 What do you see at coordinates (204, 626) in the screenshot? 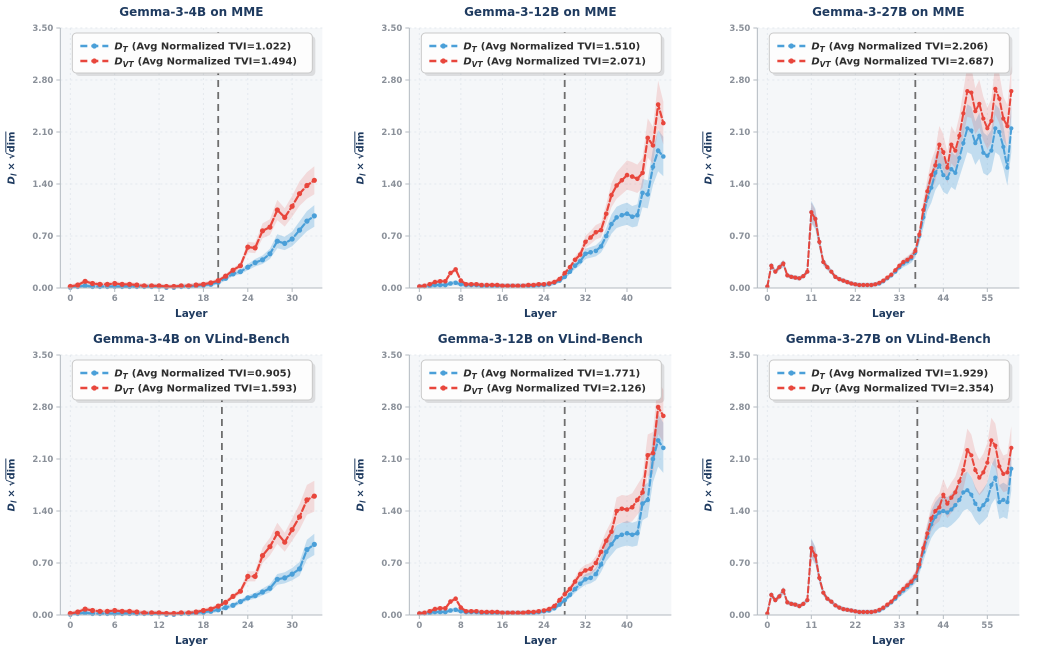
I see `x-tick-label: 18` at bounding box center [204, 626].